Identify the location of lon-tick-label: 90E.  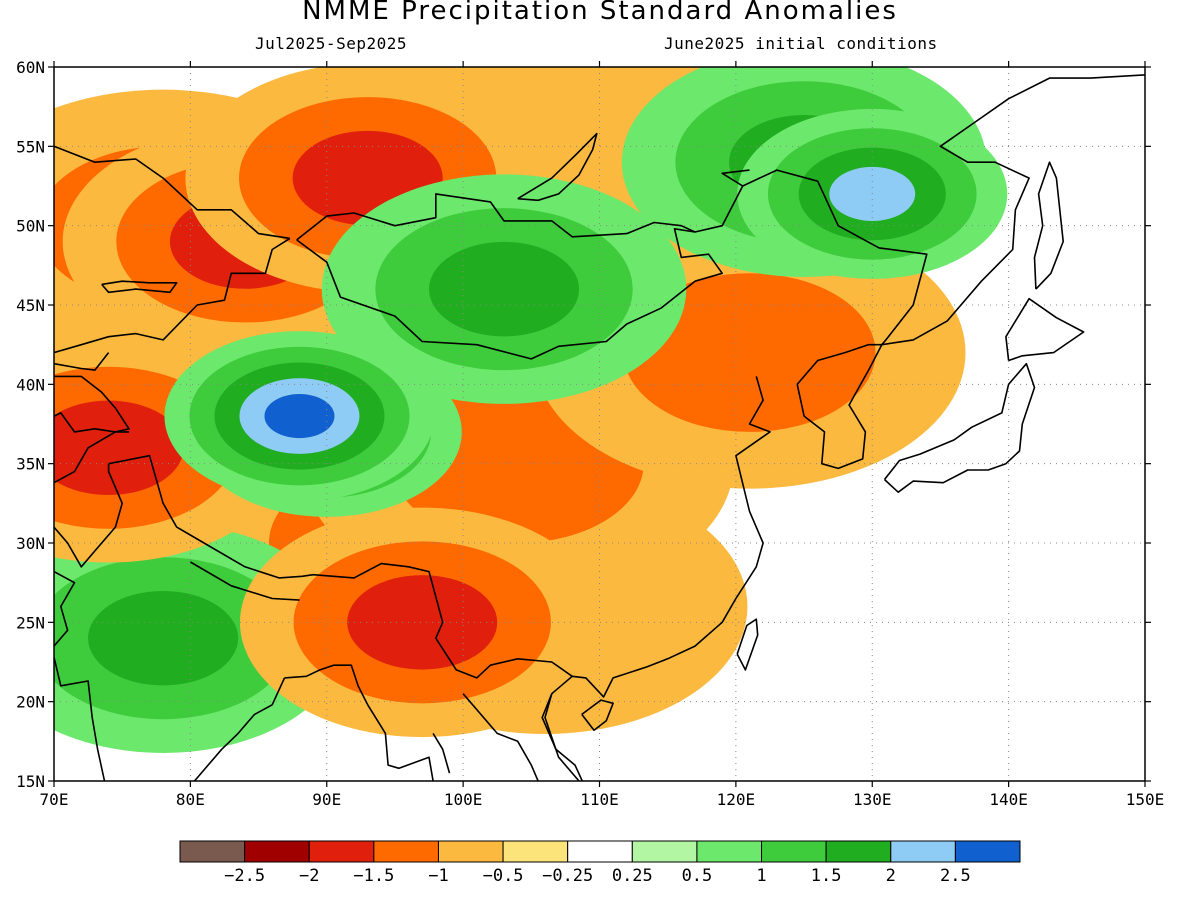
(326, 799).